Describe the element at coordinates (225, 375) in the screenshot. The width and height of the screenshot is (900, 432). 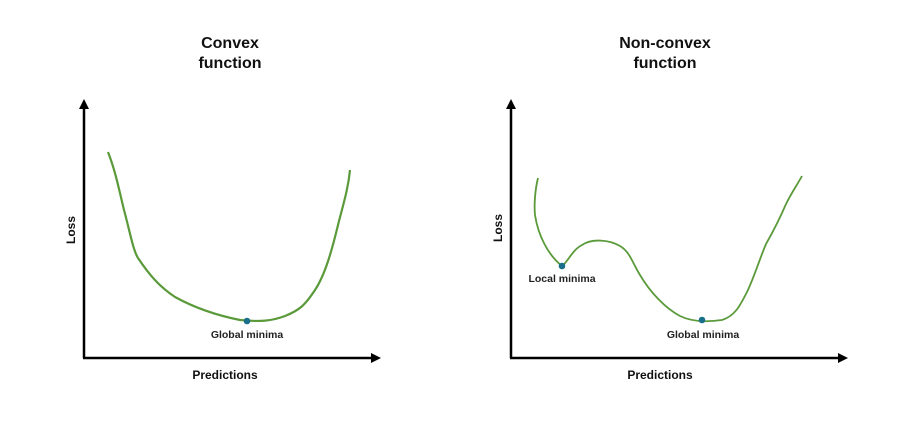
I see `convex-x-label: Predictions` at that location.